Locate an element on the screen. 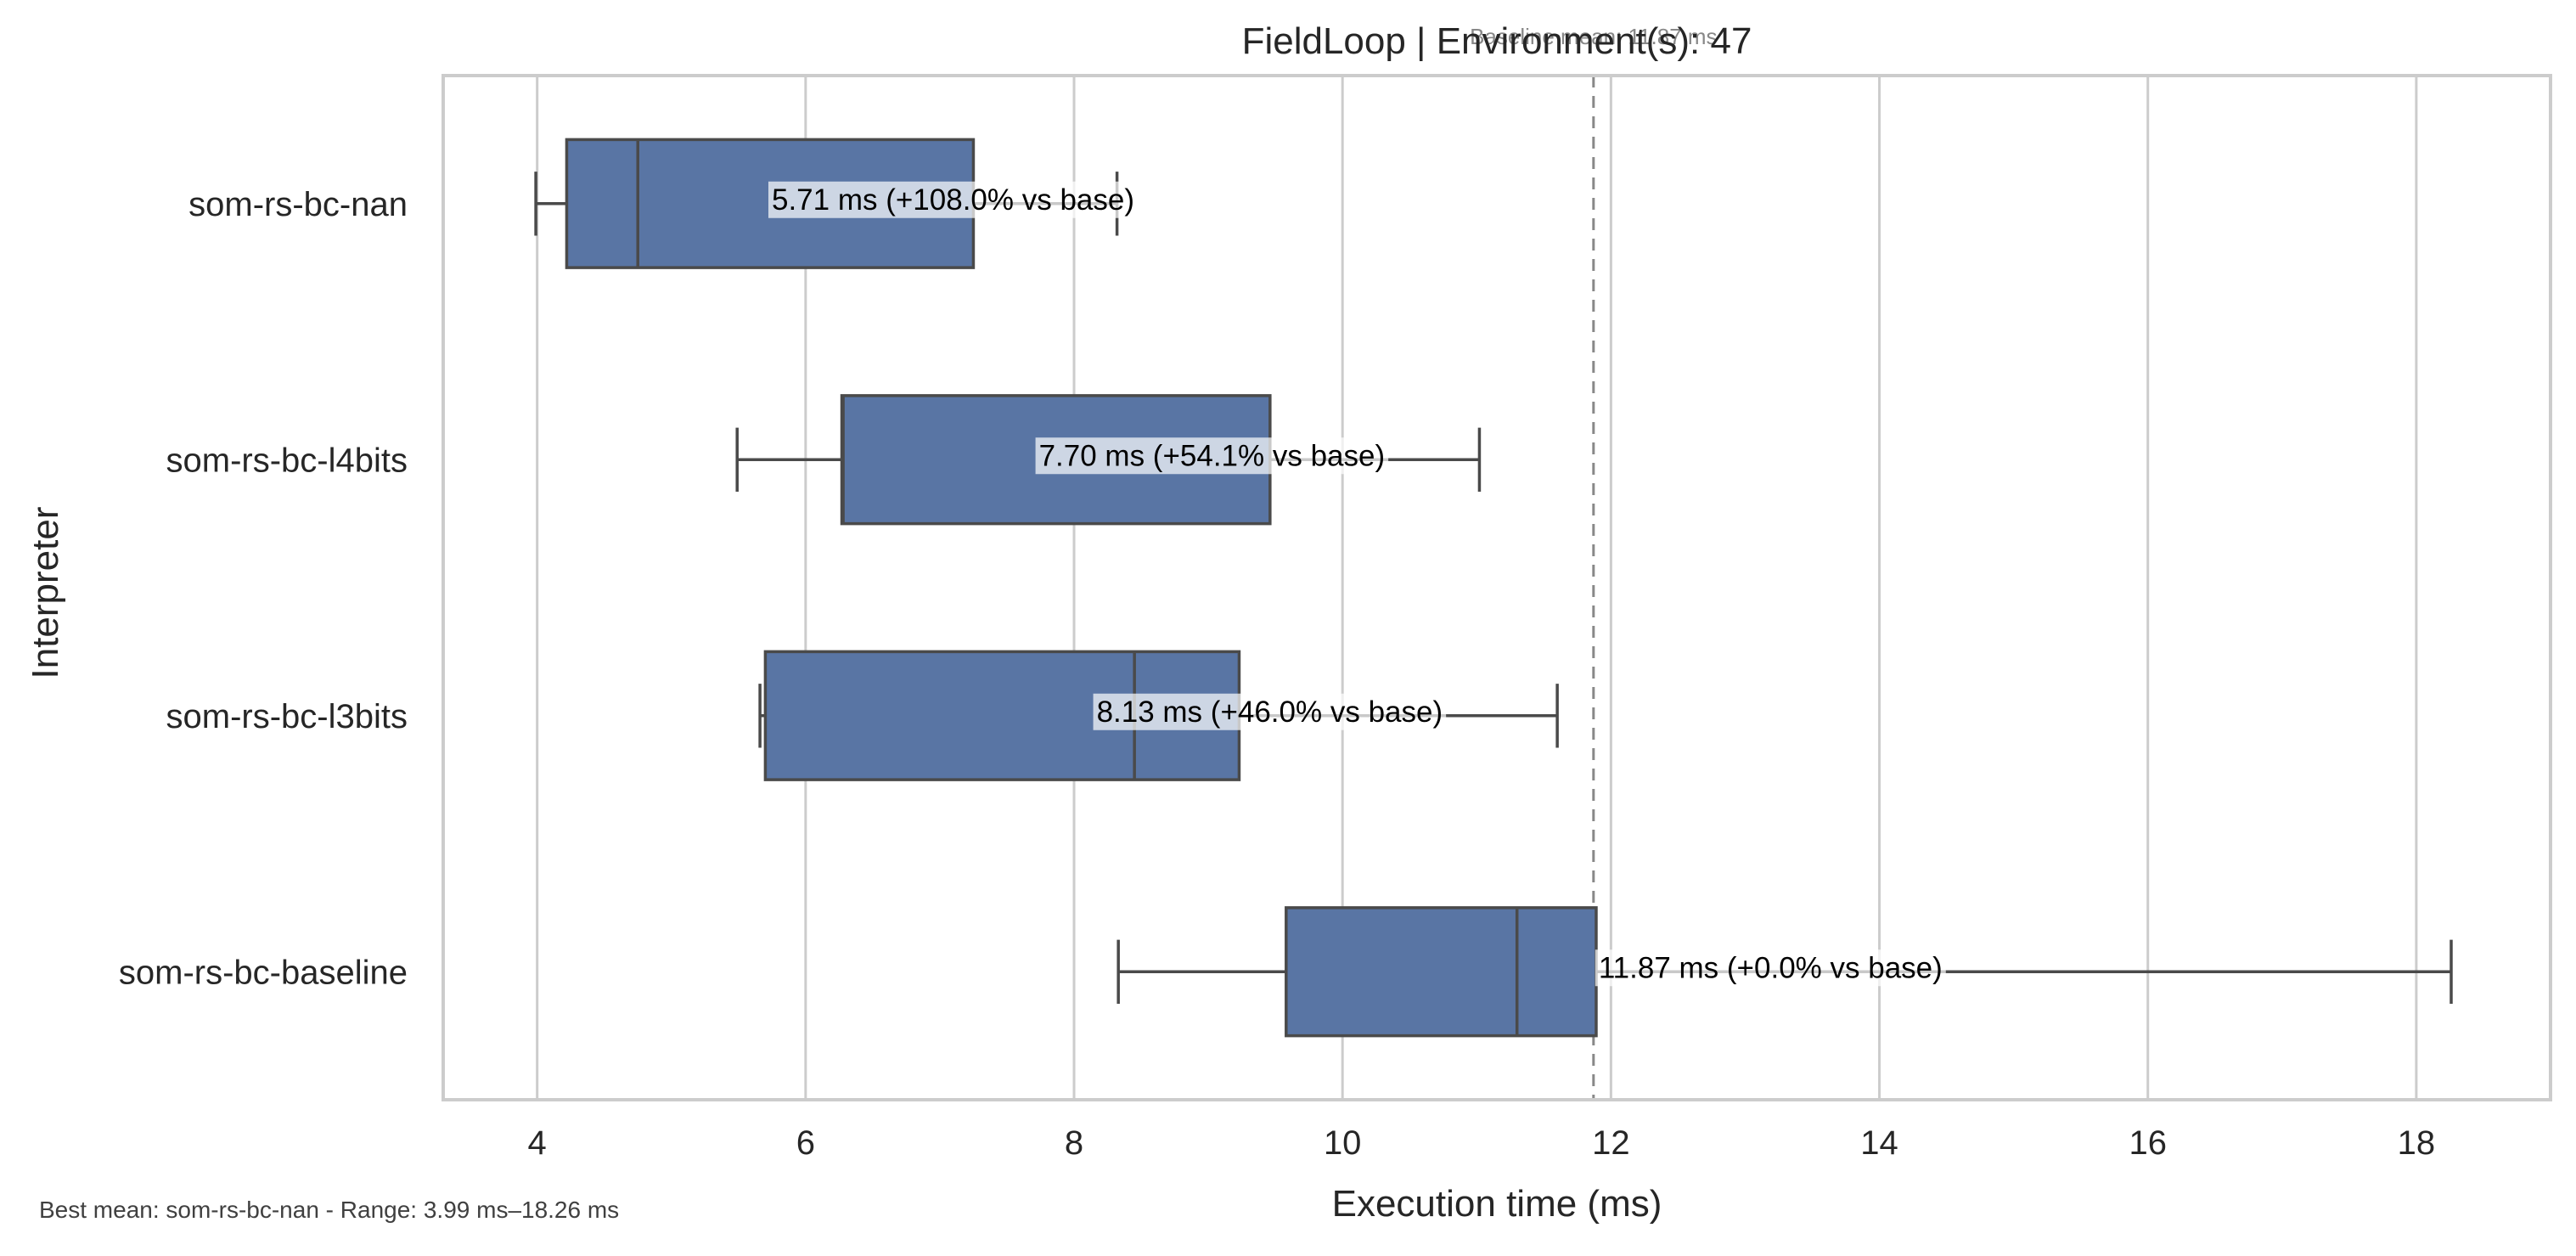 This screenshot has width=2576, height=1256. mean-label-som-rs-bc-nan: 5.71 ms (+108.0% vs base) is located at coordinates (953, 199).